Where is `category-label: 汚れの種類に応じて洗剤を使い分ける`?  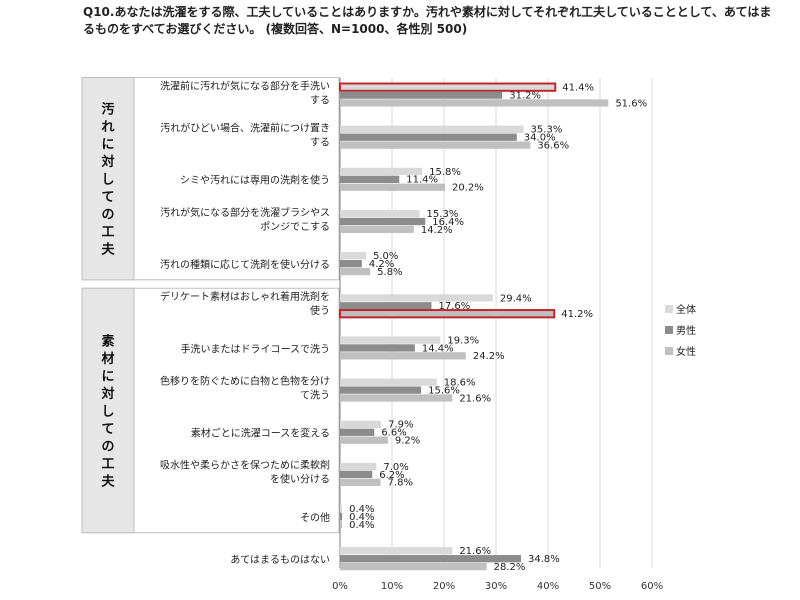 category-label: 汚れの種類に応じて洗剤を使い分ける is located at coordinates (245, 264).